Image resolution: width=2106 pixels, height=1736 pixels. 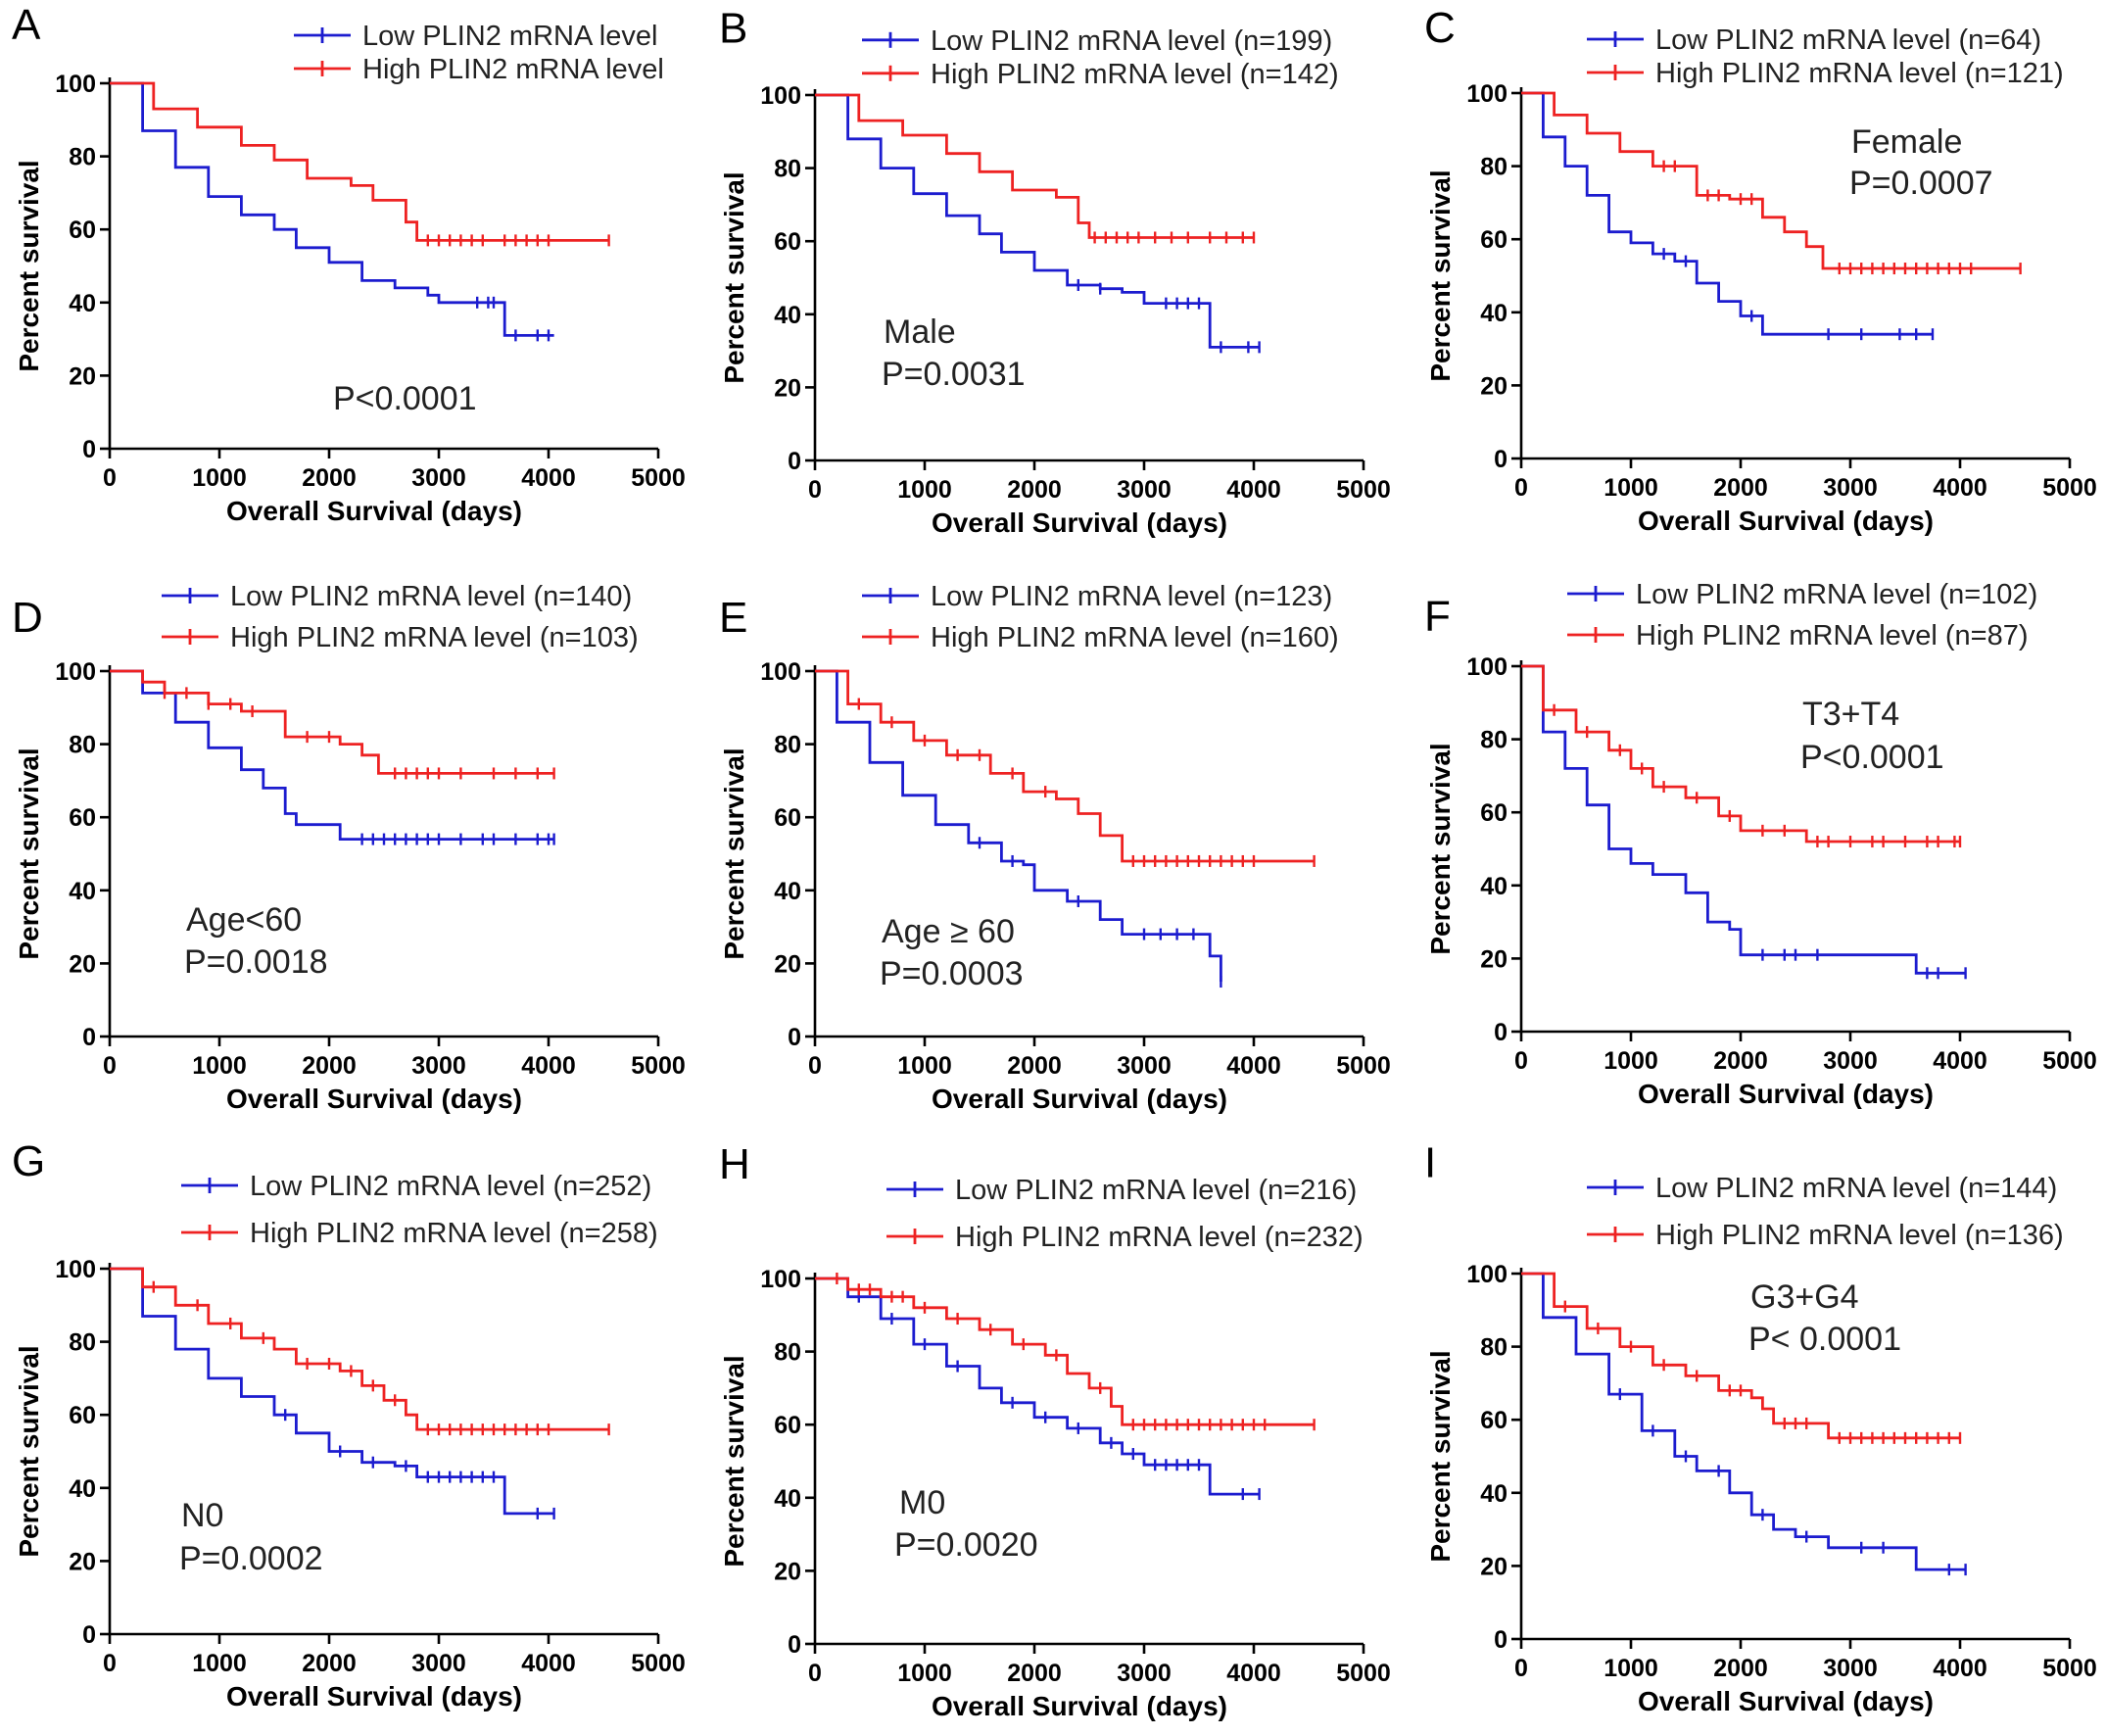 I want to click on legend-entry: Low PLIN2 mRNA level (n=123), so click(x=1097, y=596).